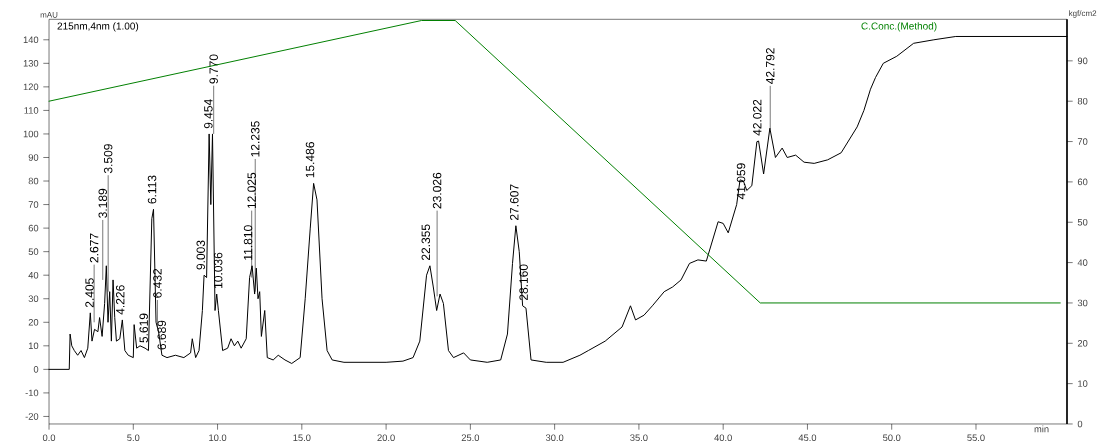  Describe the element at coordinates (33, 181) in the screenshot. I see `y-tick-label: 80` at that location.